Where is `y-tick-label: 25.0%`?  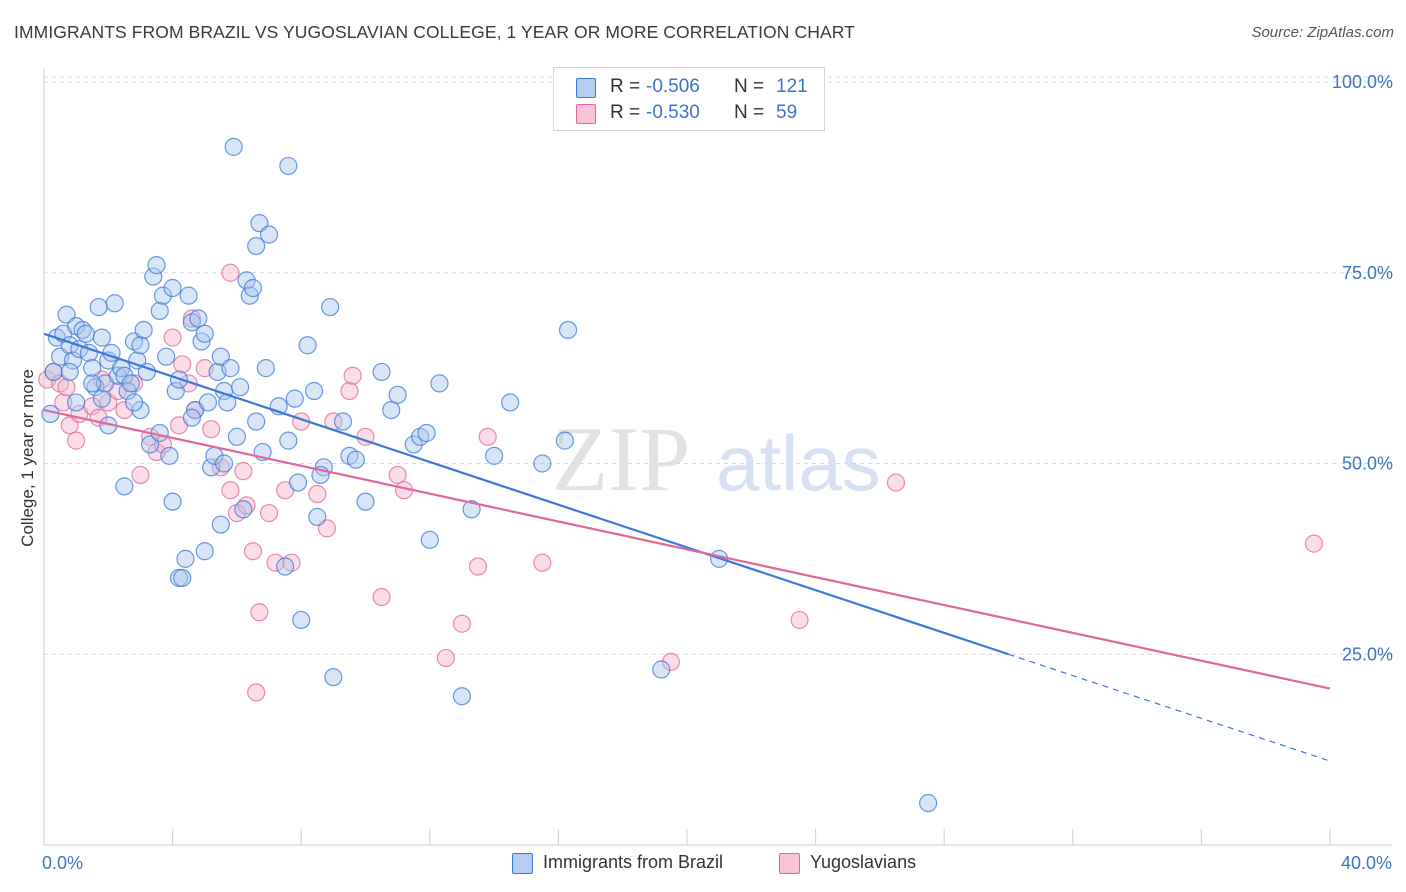
y-tick-label: 25.0% is located at coordinates (1367, 654).